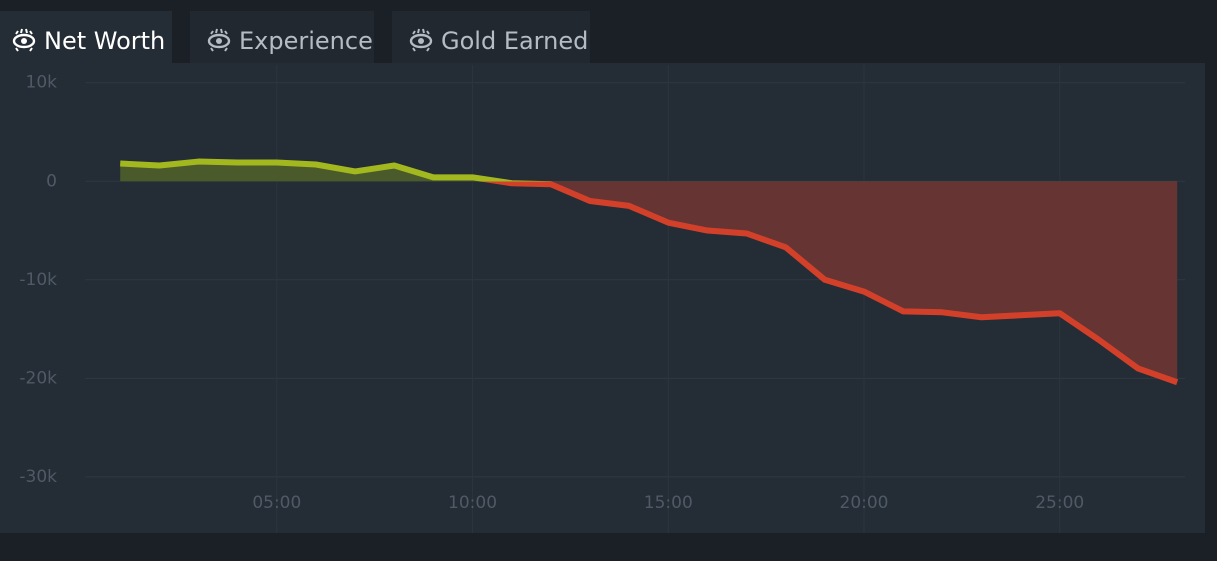 The width and height of the screenshot is (1217, 561). Describe the element at coordinates (668, 503) in the screenshot. I see `x-tick-label: 15:00` at that location.